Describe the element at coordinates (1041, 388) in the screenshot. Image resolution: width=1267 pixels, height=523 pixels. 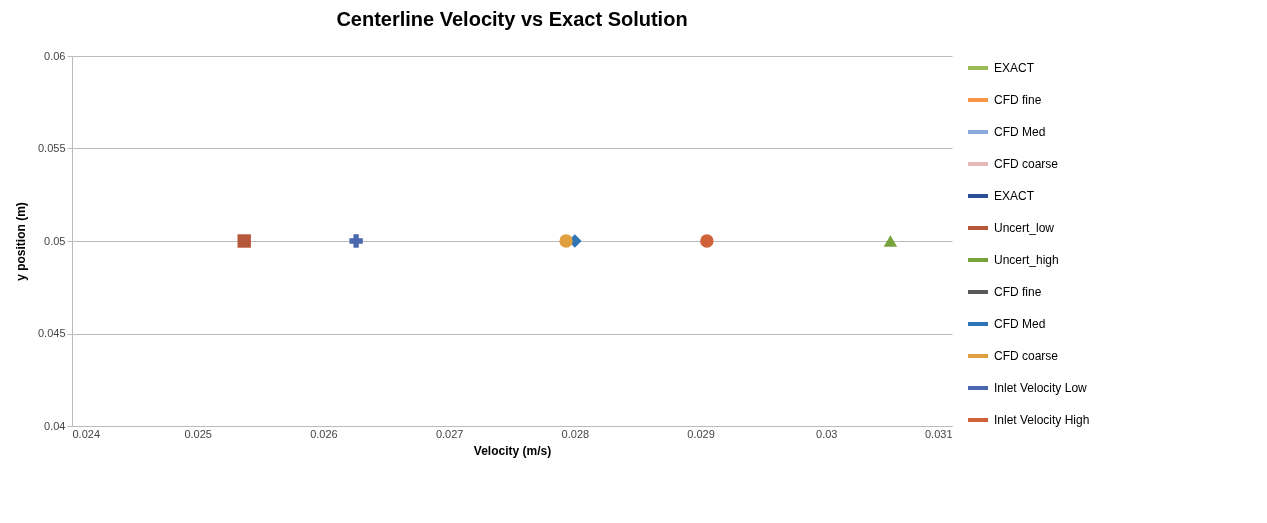
I see `legend-label: Inlet Velocity Low` at that location.